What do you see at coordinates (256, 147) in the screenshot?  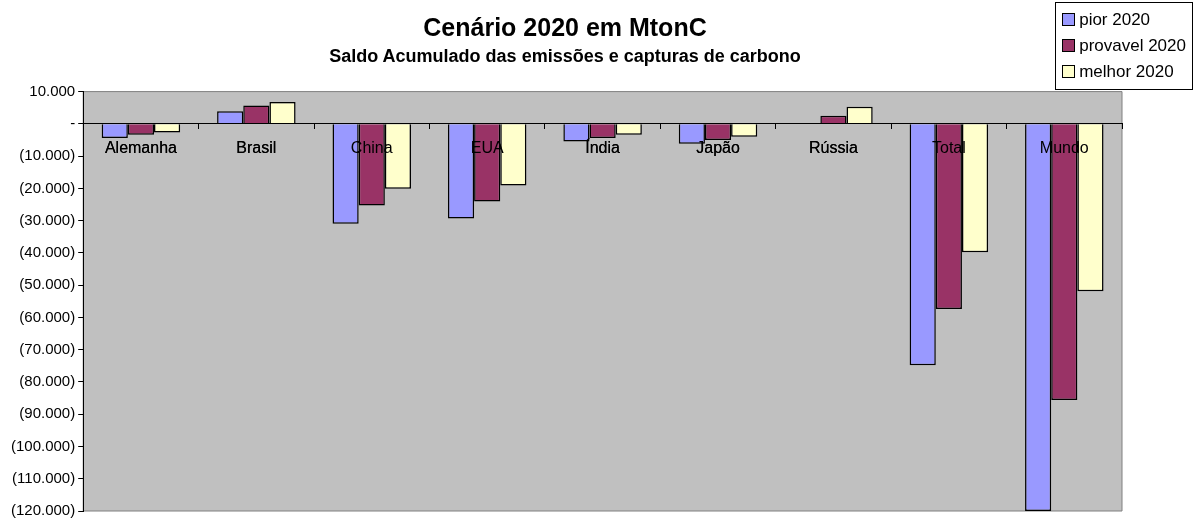 I see `x-tick-label: Brasil` at bounding box center [256, 147].